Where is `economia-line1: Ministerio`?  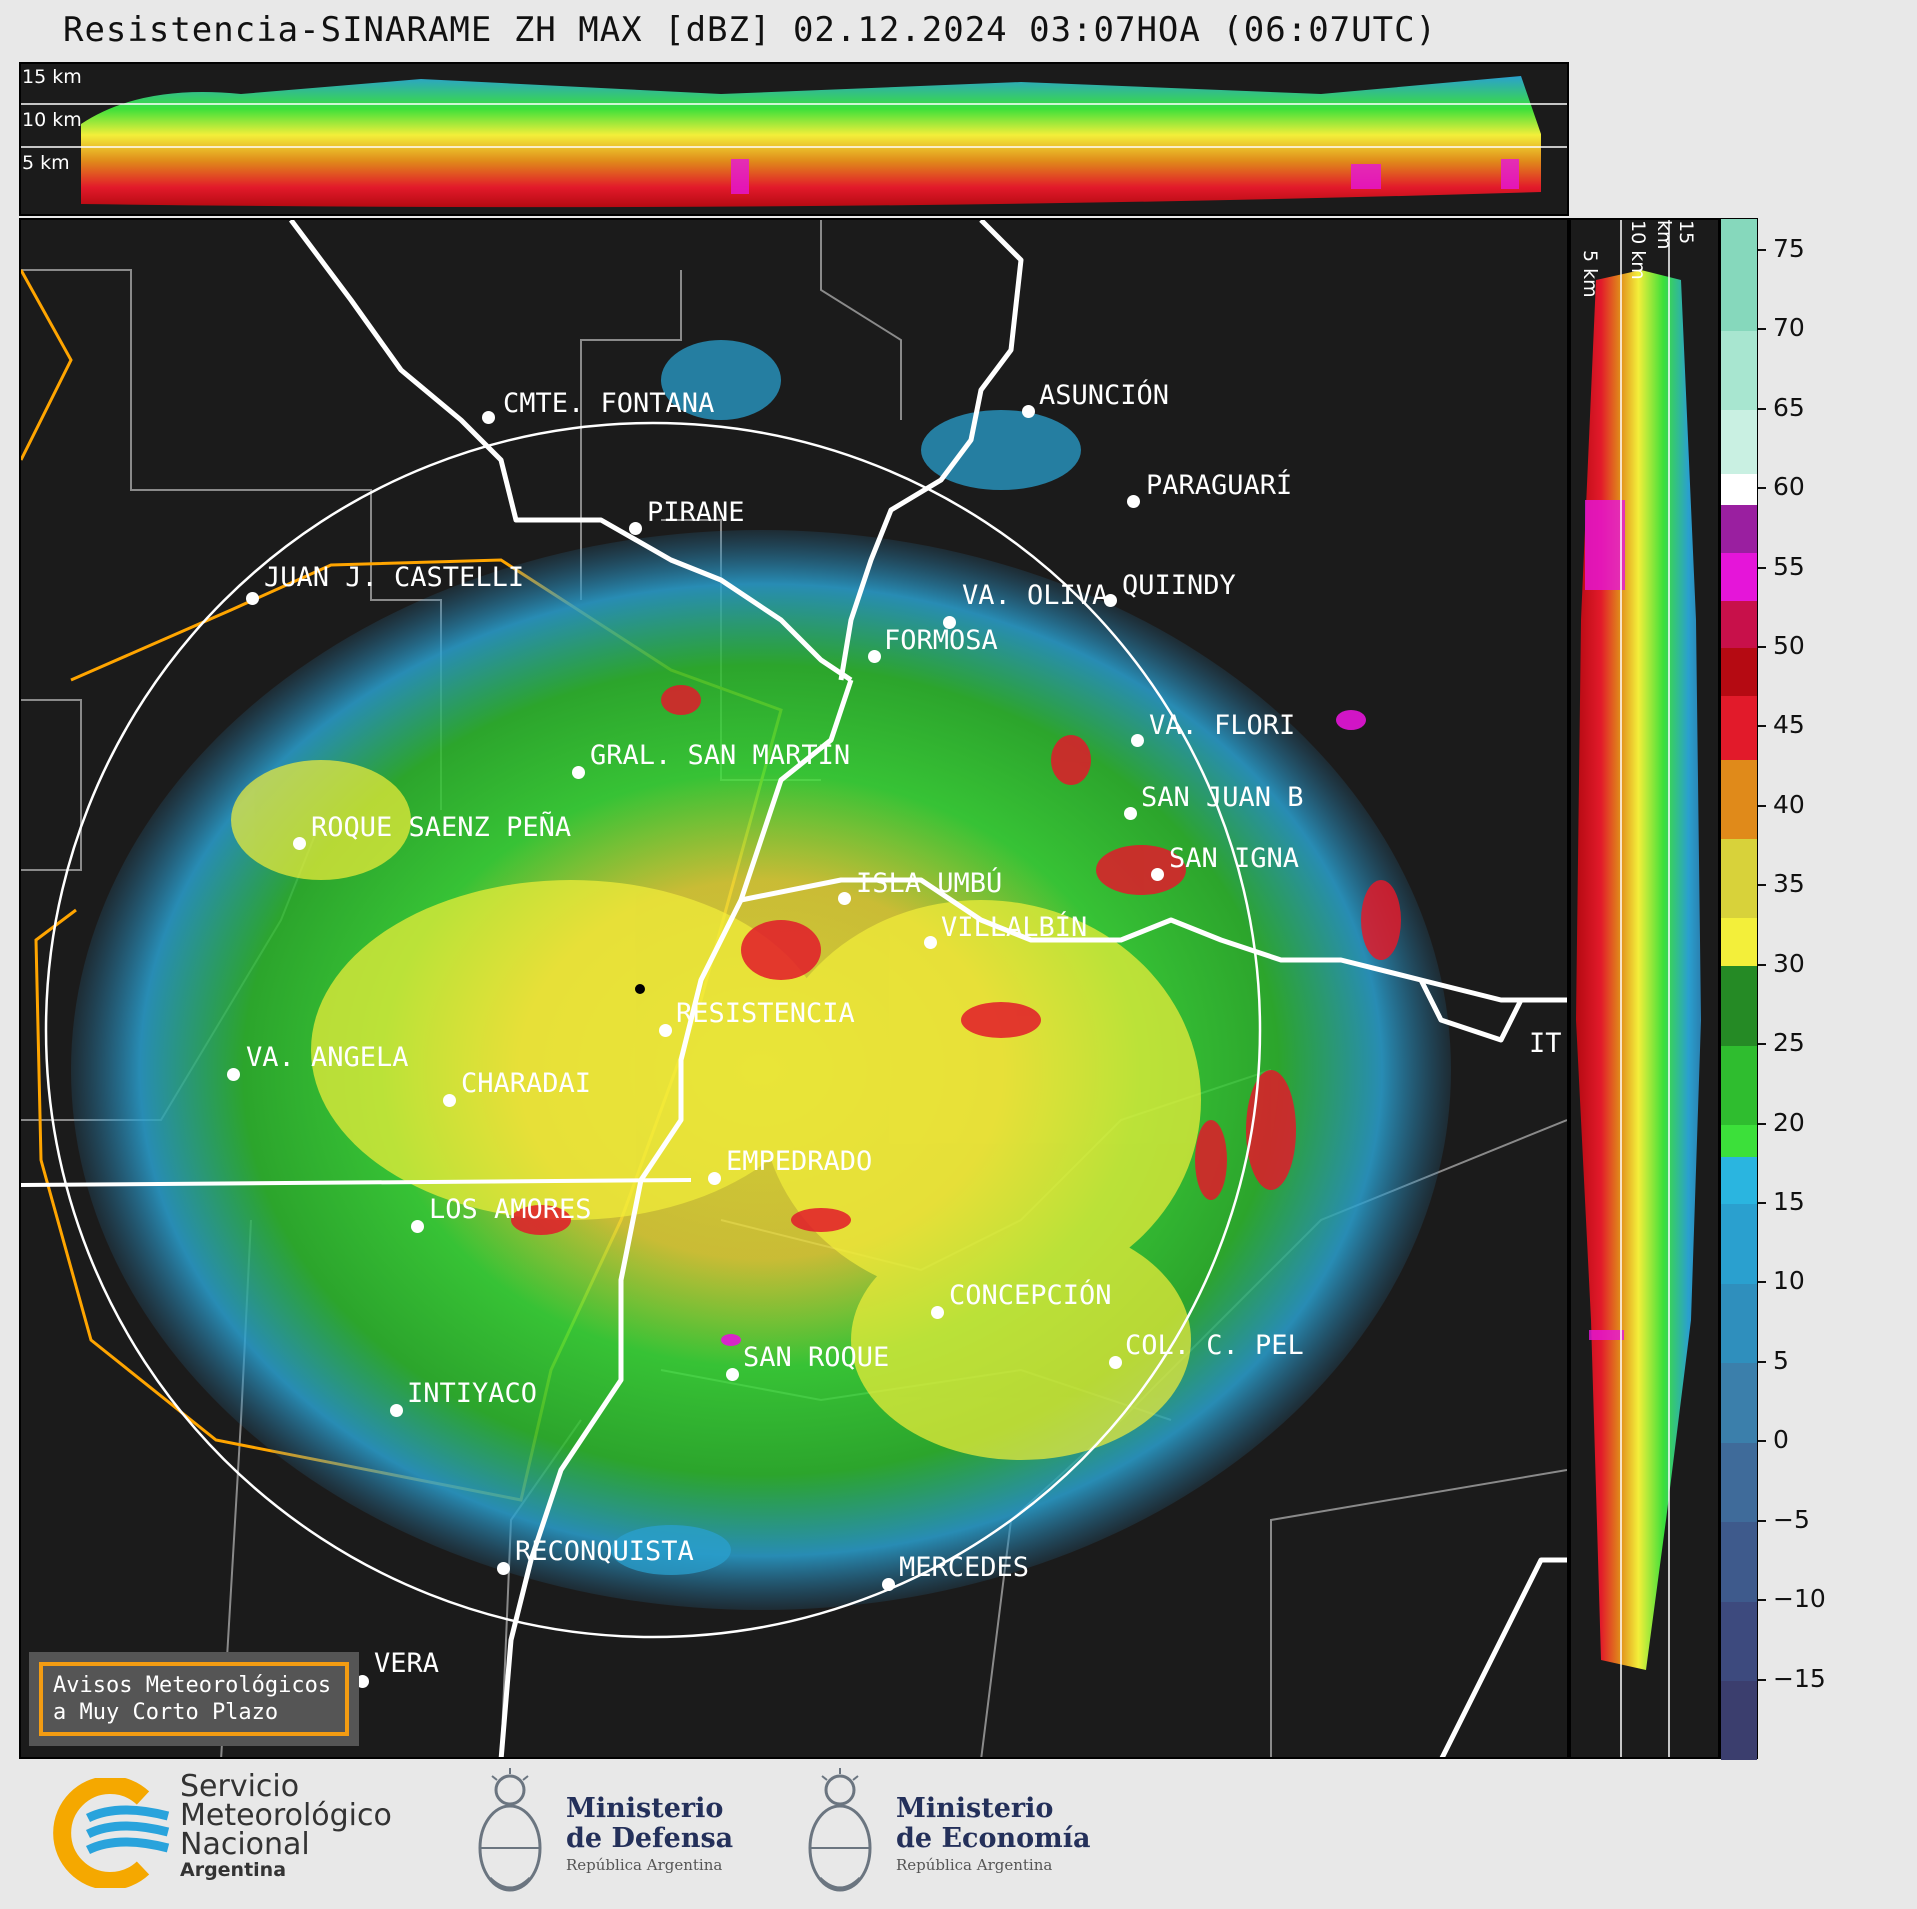
economia-line1: Ministerio is located at coordinates (975, 1808).